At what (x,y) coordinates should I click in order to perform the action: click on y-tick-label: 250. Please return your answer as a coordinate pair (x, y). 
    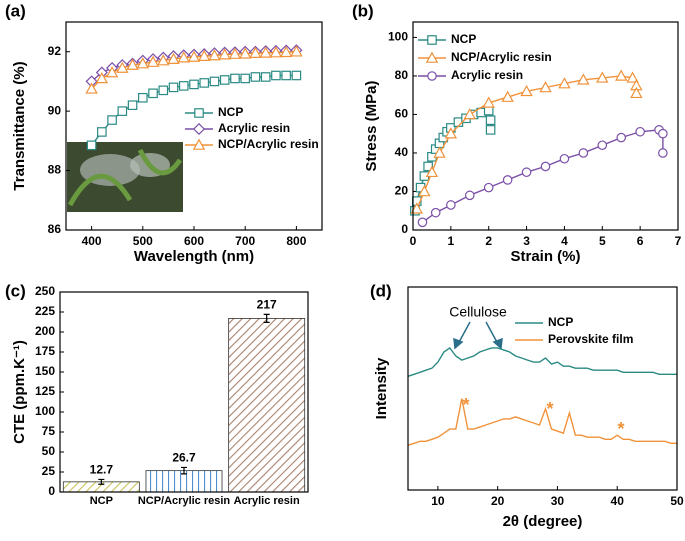
    Looking at the image, I should click on (45, 291).